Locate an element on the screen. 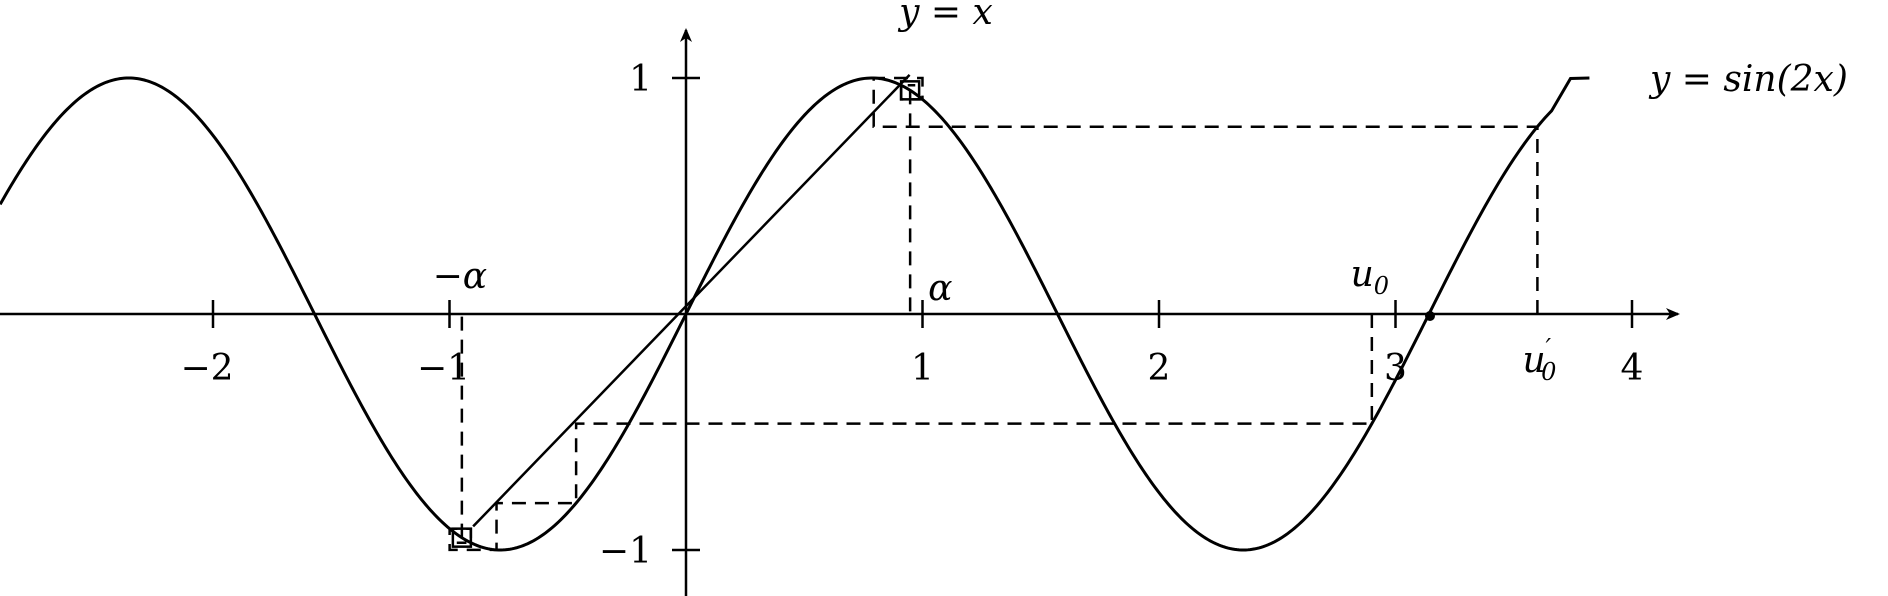 Image resolution: width=1888 pixels, height=596 pixels. x-tick-label-1: 1 is located at coordinates (922, 368).